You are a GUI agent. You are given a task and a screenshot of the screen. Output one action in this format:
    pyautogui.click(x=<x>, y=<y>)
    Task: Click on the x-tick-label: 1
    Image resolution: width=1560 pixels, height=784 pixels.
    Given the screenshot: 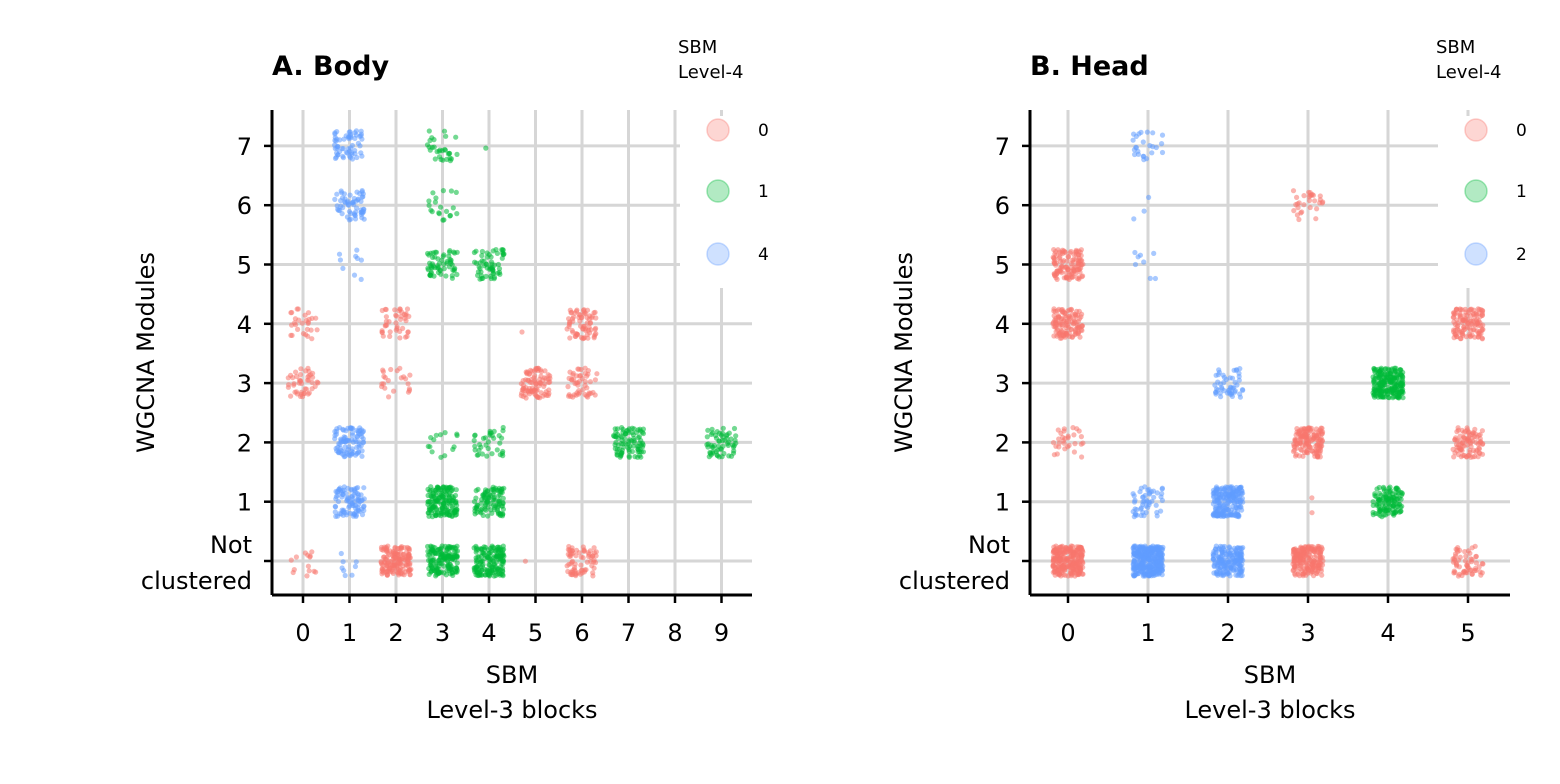 What is the action you would take?
    pyautogui.click(x=1147, y=633)
    